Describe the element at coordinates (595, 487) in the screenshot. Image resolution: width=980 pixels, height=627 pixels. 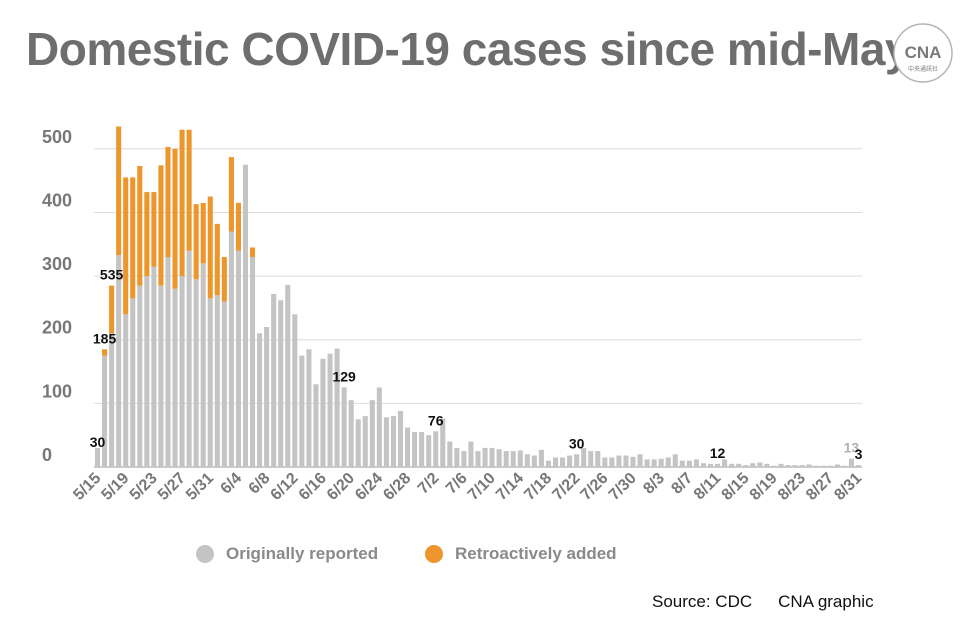
I see `x-tick-label: 7/26` at that location.